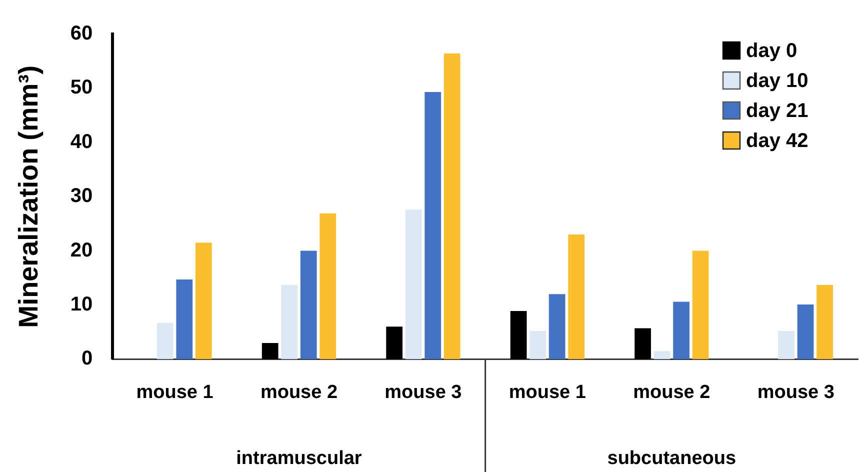 This screenshot has height=472, width=862. I want to click on legend-label: day 42, so click(777, 141).